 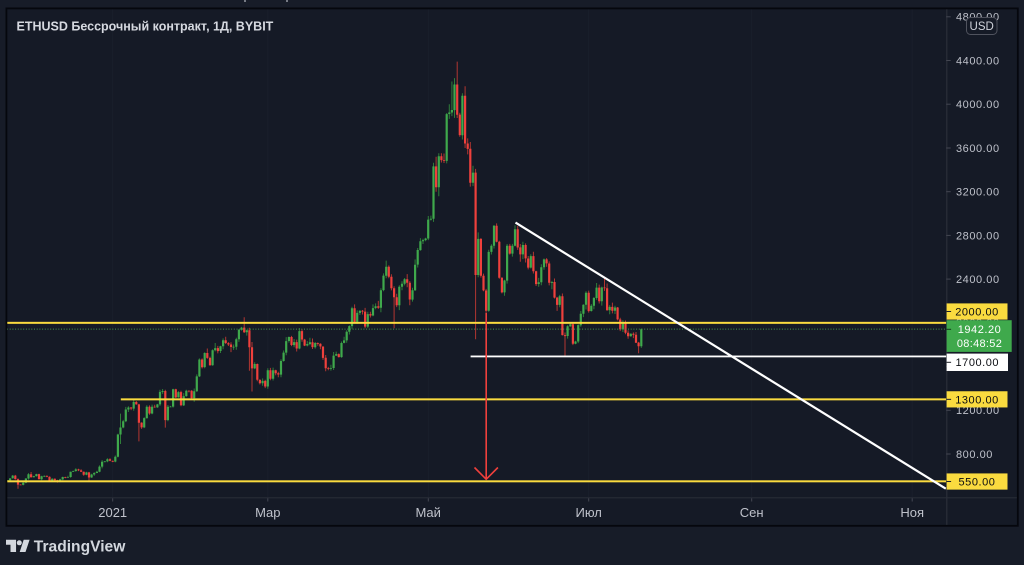 I want to click on svg-text: Сен, so click(x=752, y=512).